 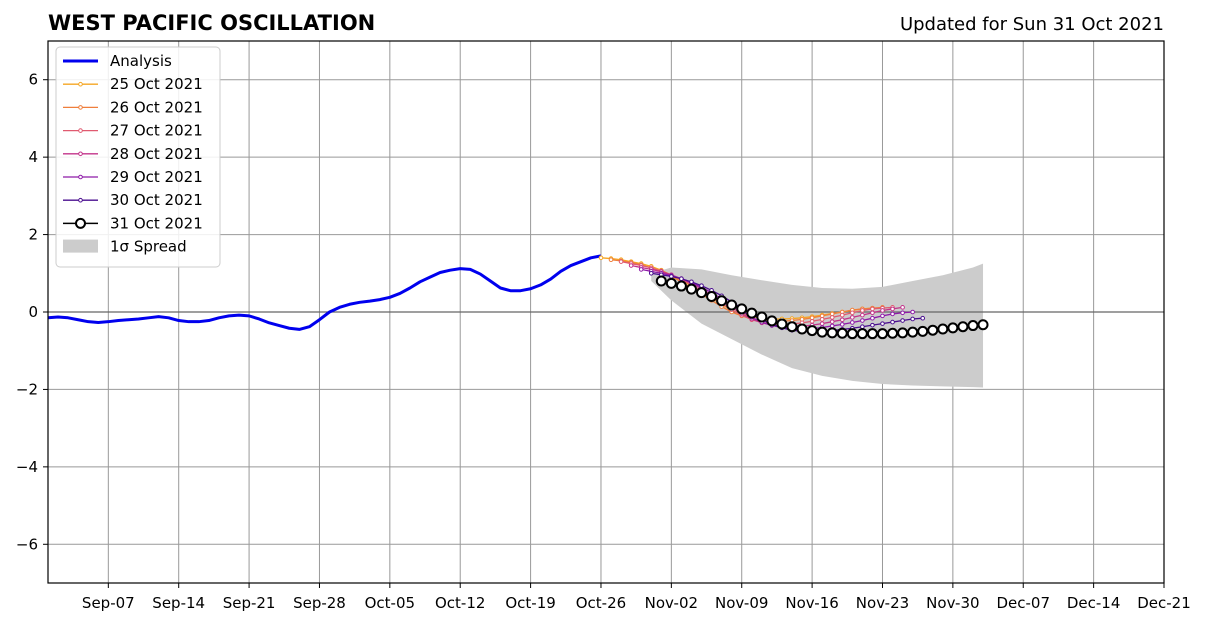 I want to click on legend-label: 29 Oct 2021, so click(x=156, y=177).